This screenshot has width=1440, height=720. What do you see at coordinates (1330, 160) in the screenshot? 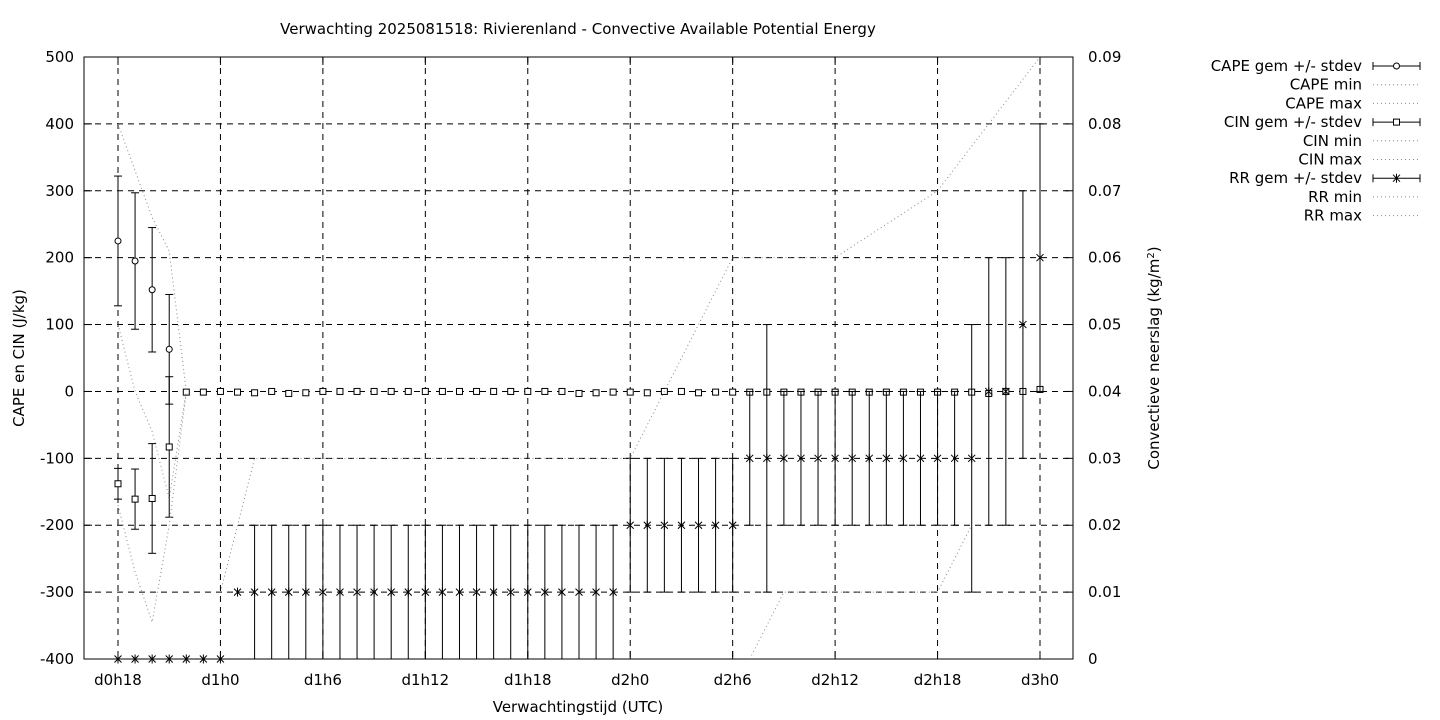
I see `legend-label: CIN max` at bounding box center [1330, 160].